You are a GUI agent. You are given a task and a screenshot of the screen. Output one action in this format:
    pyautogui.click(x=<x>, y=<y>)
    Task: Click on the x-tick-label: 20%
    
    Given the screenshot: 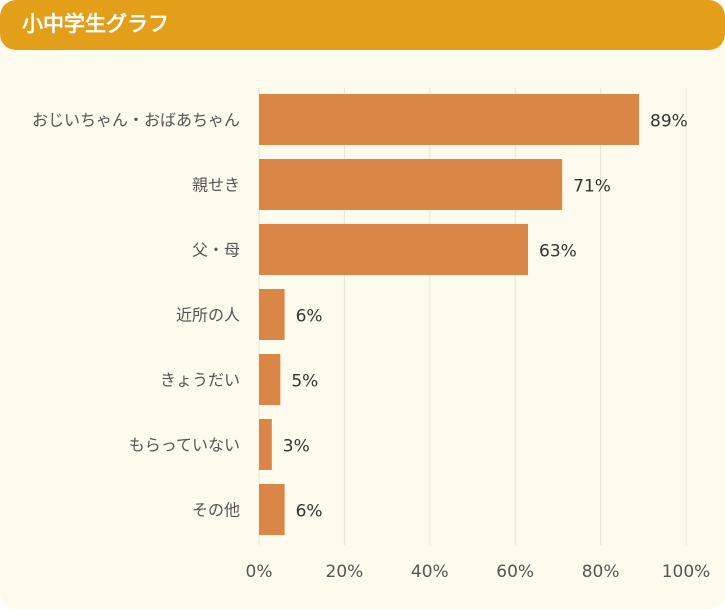 What is the action you would take?
    pyautogui.click(x=345, y=572)
    